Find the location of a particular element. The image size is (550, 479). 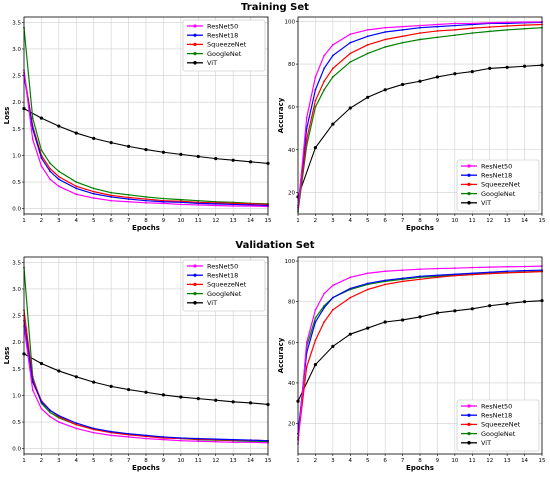

train_acc-legend-marker-resnet18 is located at coordinates (469, 175).